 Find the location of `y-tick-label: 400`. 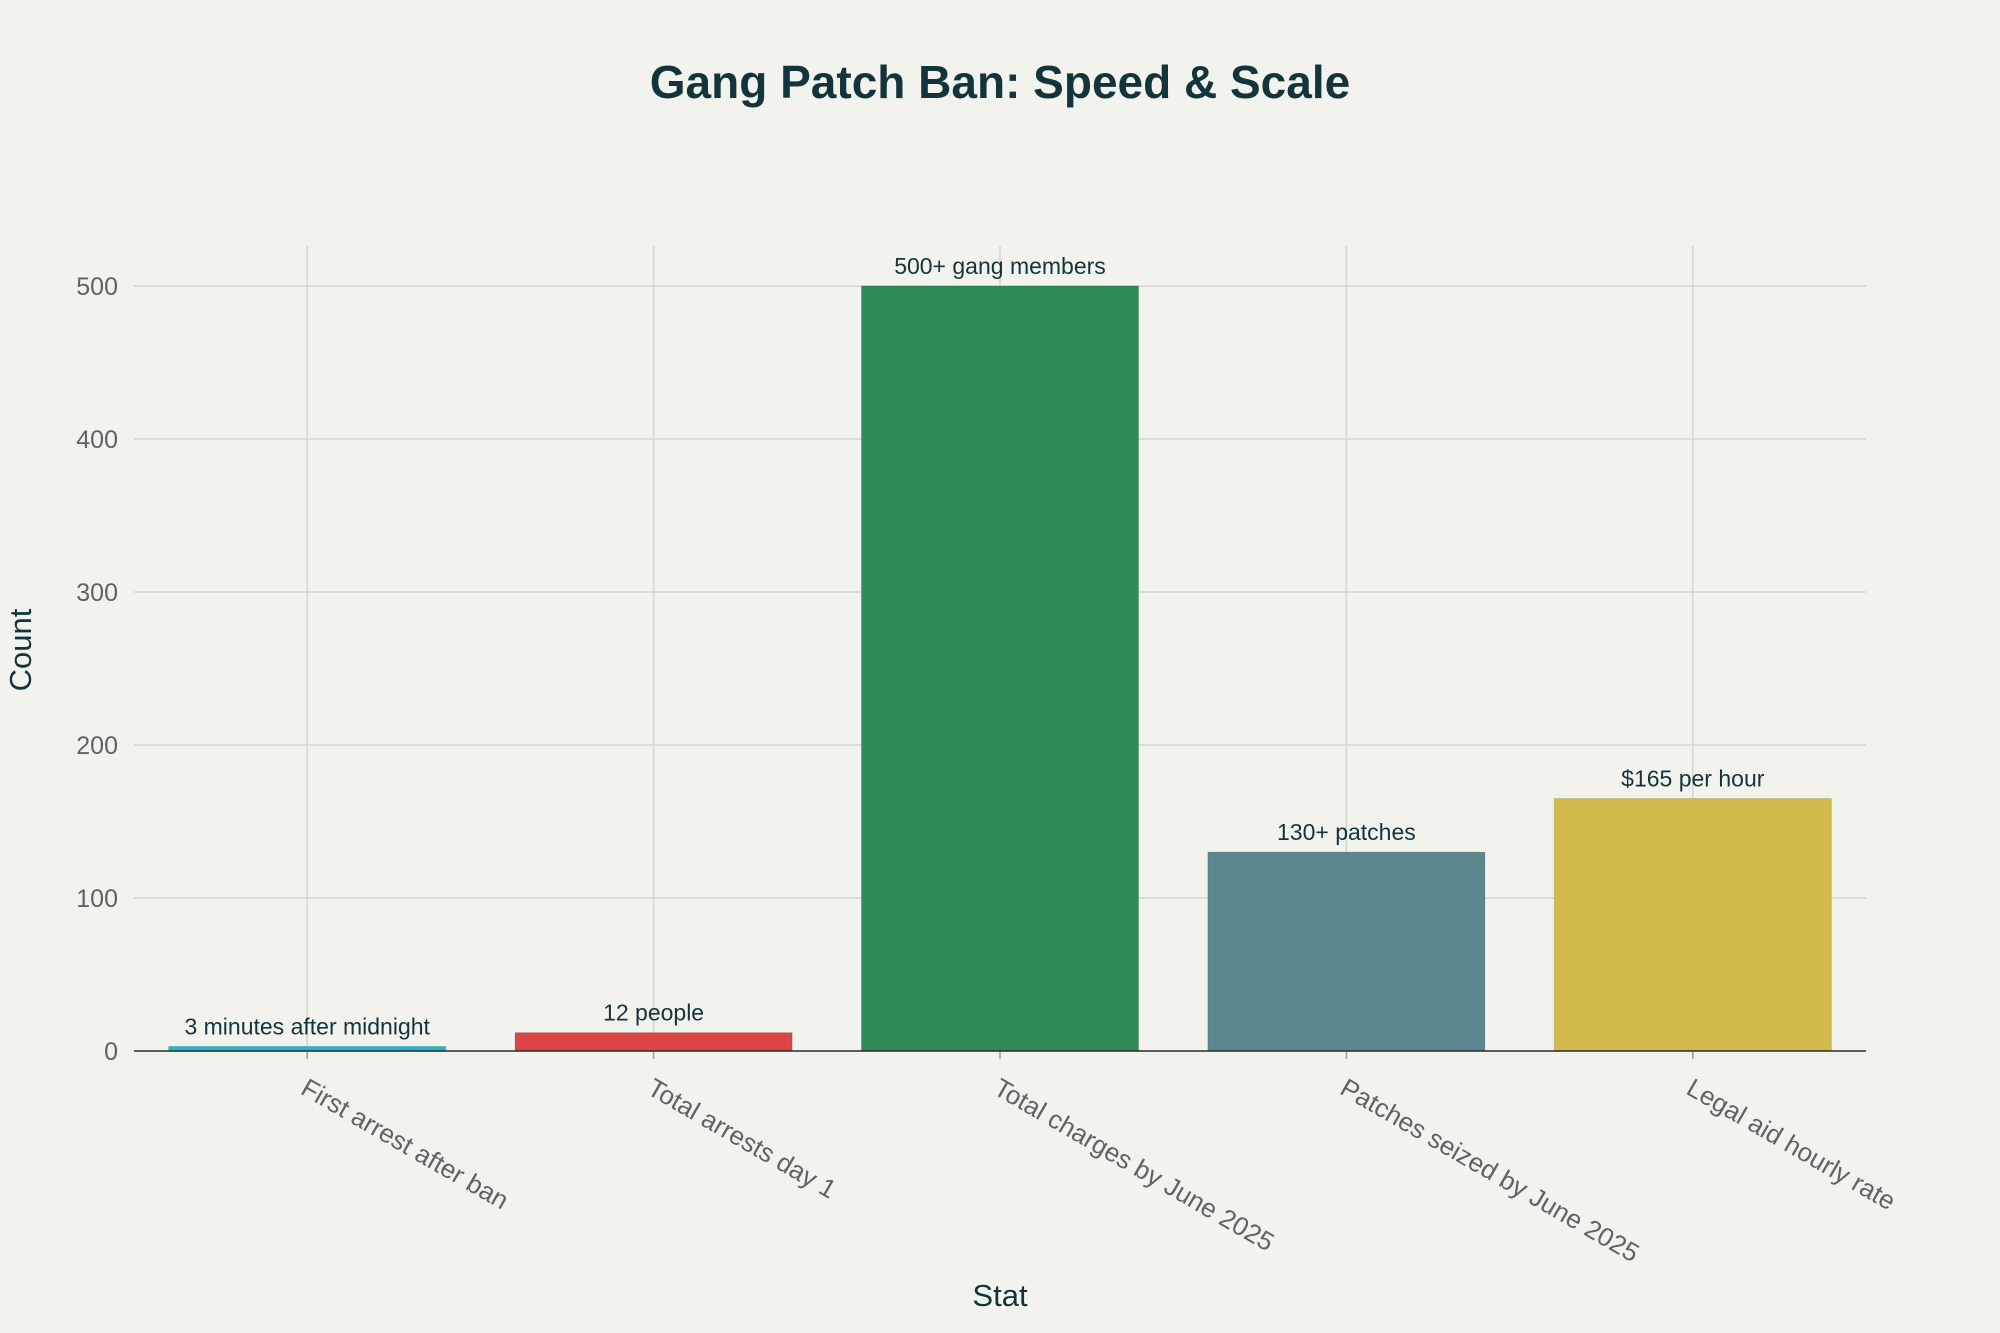

y-tick-label: 400 is located at coordinates (97, 440).